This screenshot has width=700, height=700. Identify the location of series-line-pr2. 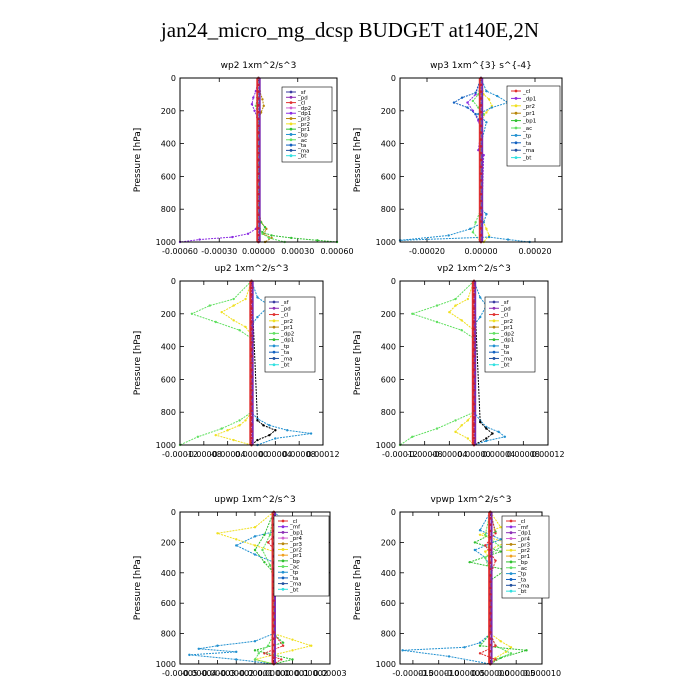
(461, 363).